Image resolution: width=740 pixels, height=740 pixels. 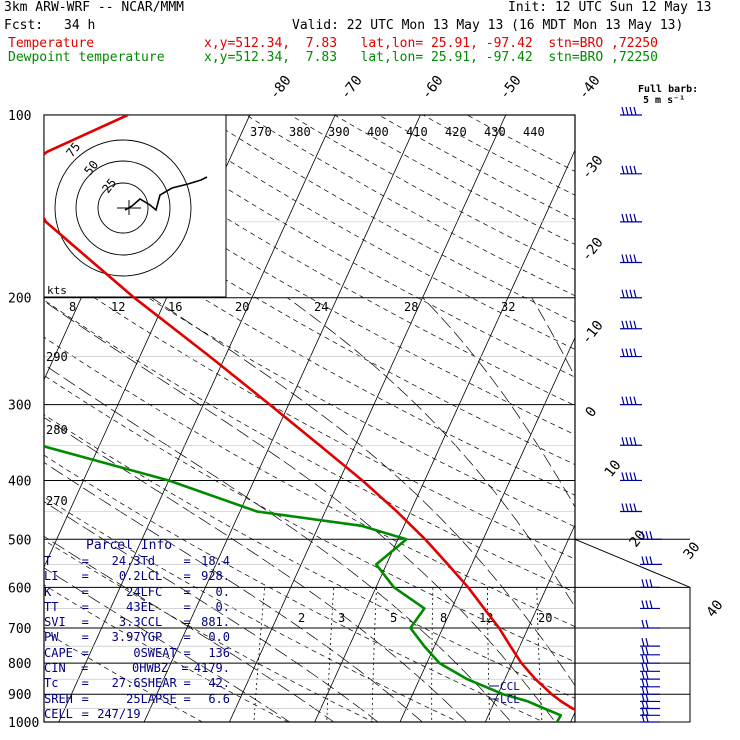 I want to click on parcel-param-name: T, so click(x=48, y=561).